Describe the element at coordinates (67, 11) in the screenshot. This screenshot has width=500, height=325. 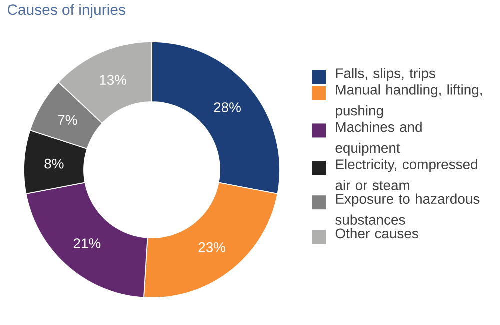
I see `chart-title: Causes of injuries` at that location.